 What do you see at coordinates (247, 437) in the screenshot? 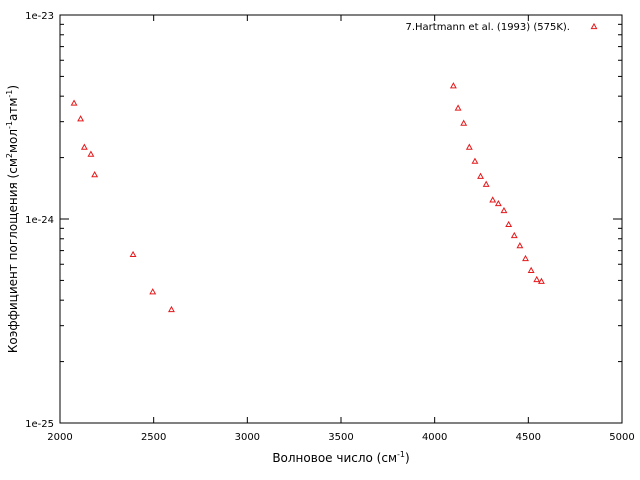
I see `x-tick-label: 3000` at bounding box center [247, 437].